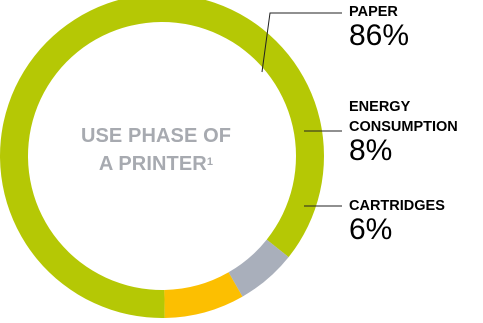 The height and width of the screenshot is (323, 483). What do you see at coordinates (397, 206) in the screenshot?
I see `slice-label-cartridges: CARTRIDGES` at bounding box center [397, 206].